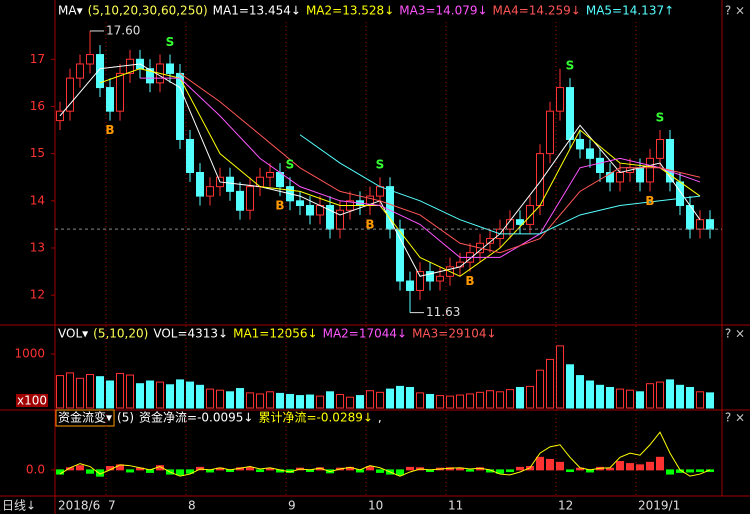 The height and width of the screenshot is (514, 750). What do you see at coordinates (565, 506) in the screenshot?
I see `x-tick-label: 12` at bounding box center [565, 506].